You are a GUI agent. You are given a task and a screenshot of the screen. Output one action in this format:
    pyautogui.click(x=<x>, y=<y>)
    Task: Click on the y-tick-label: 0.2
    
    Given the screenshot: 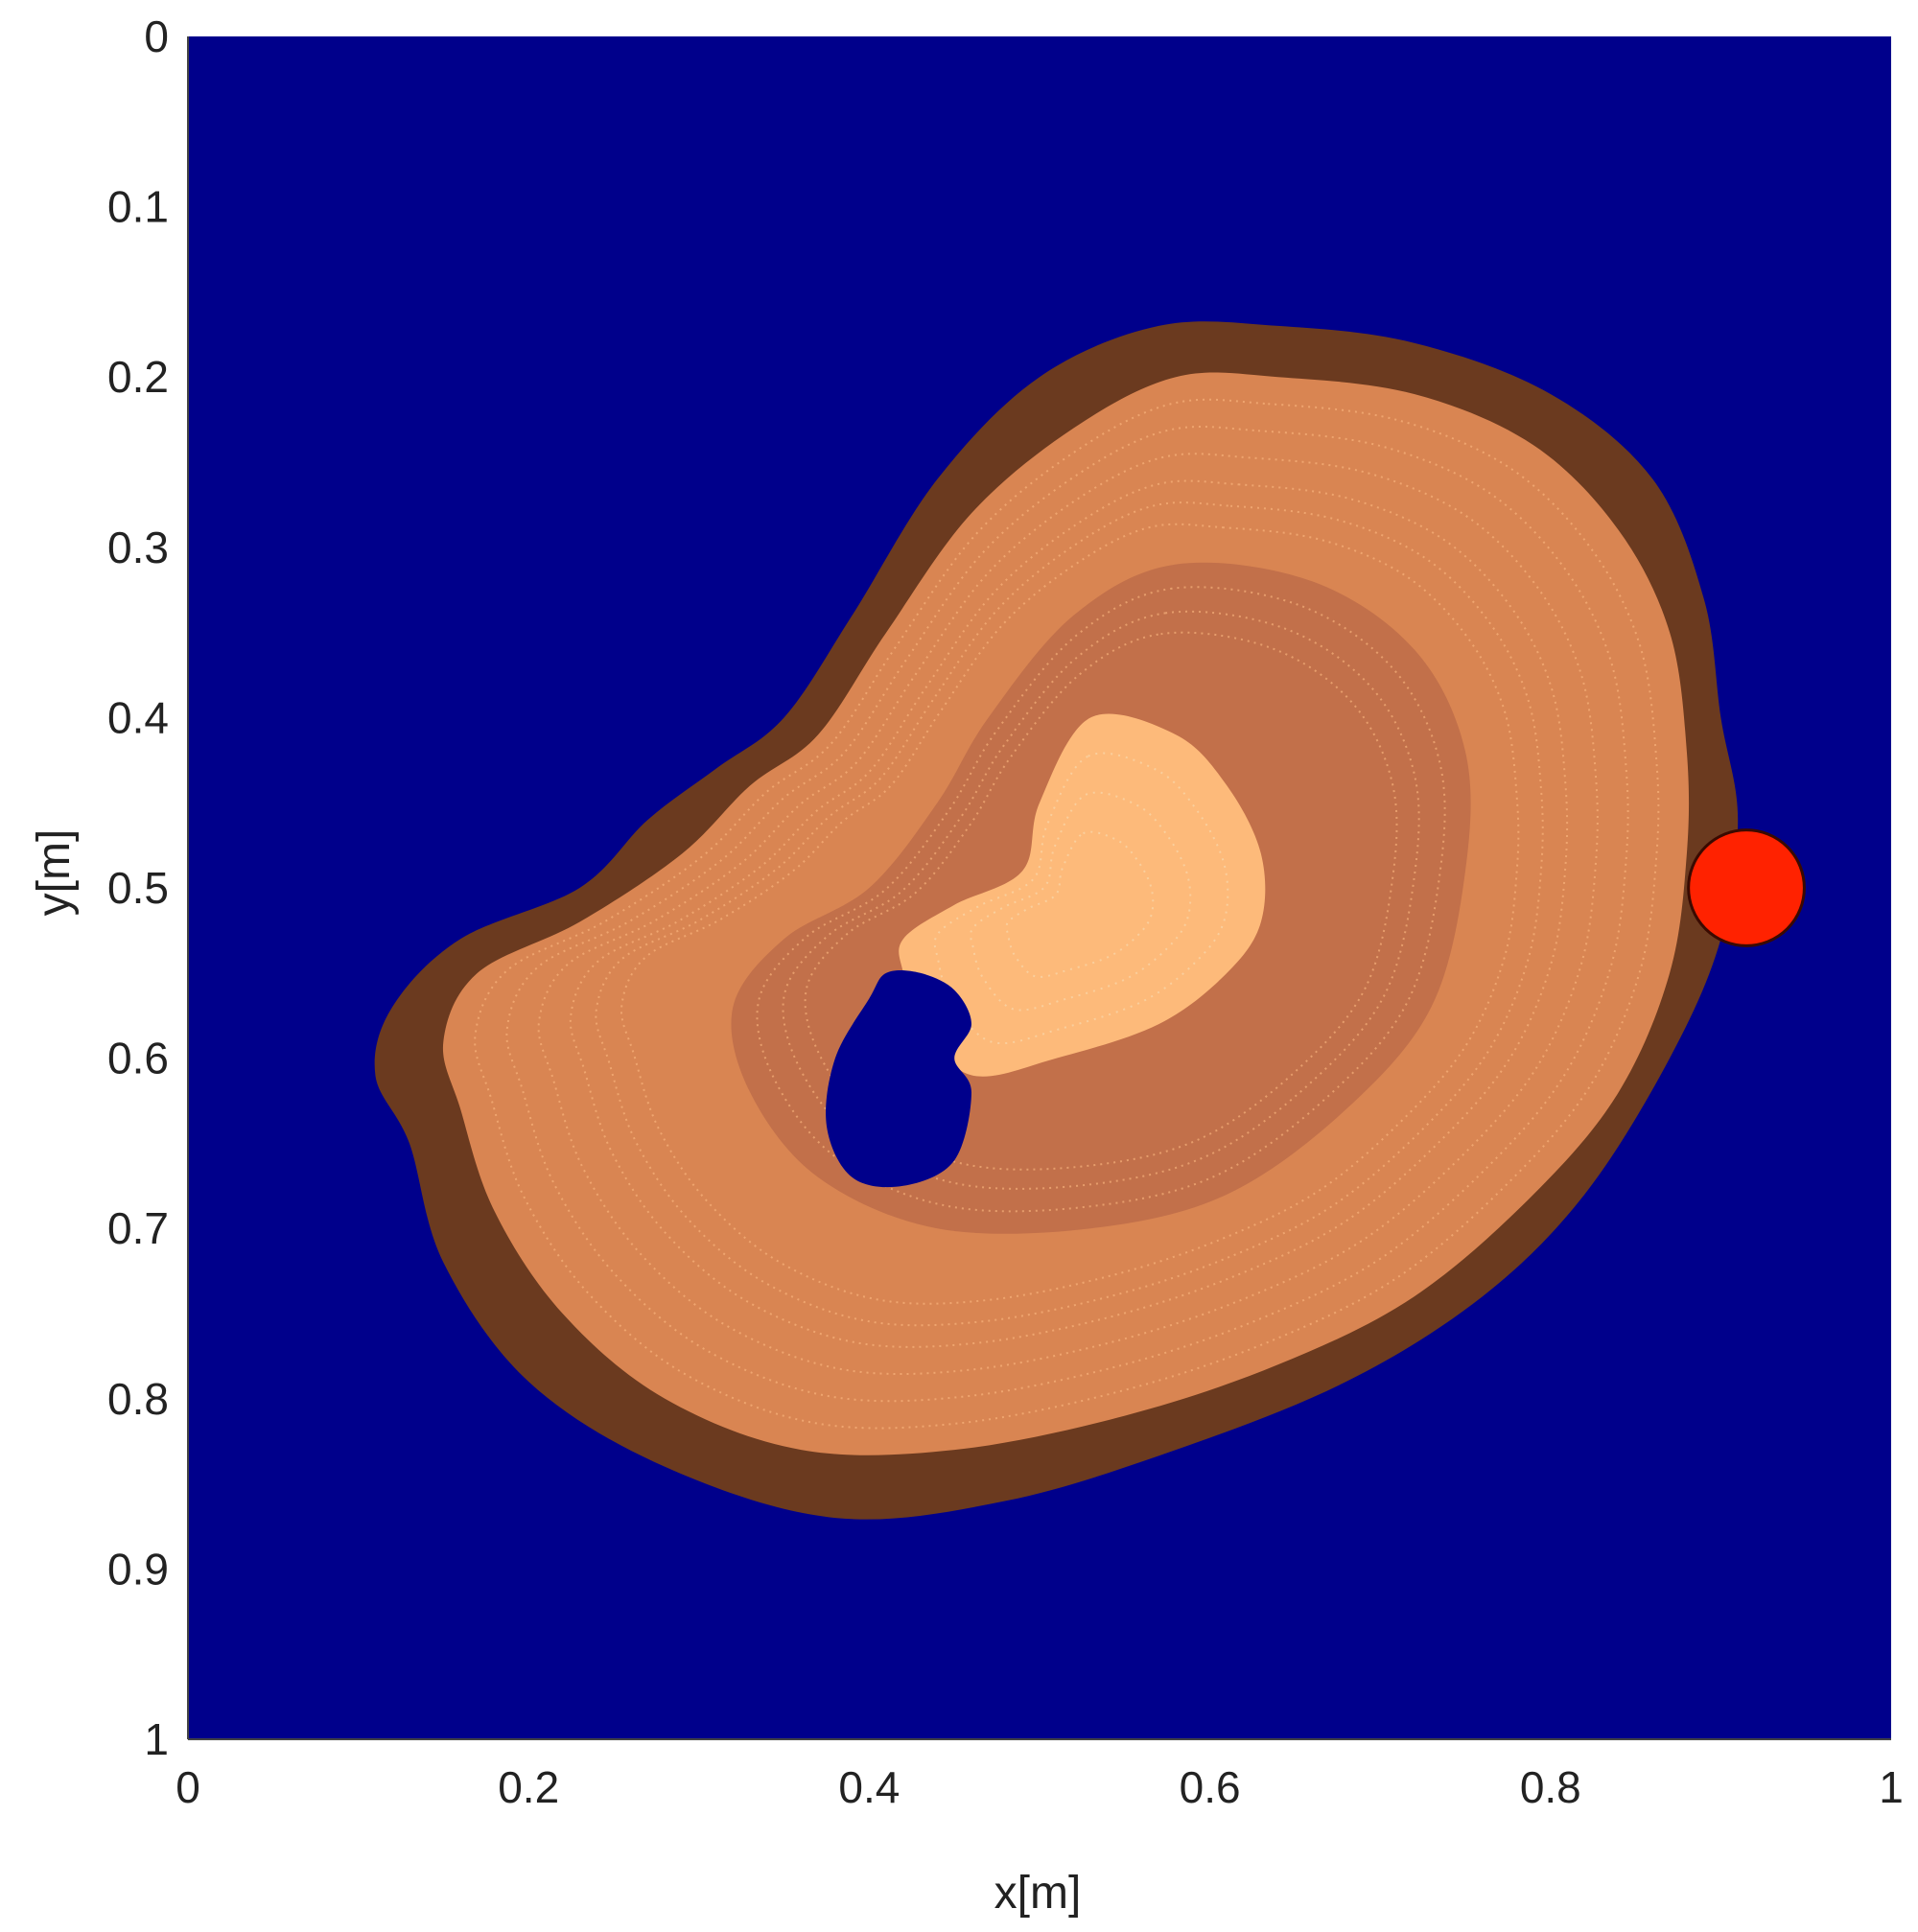 What is the action you would take?
    pyautogui.click(x=138, y=377)
    